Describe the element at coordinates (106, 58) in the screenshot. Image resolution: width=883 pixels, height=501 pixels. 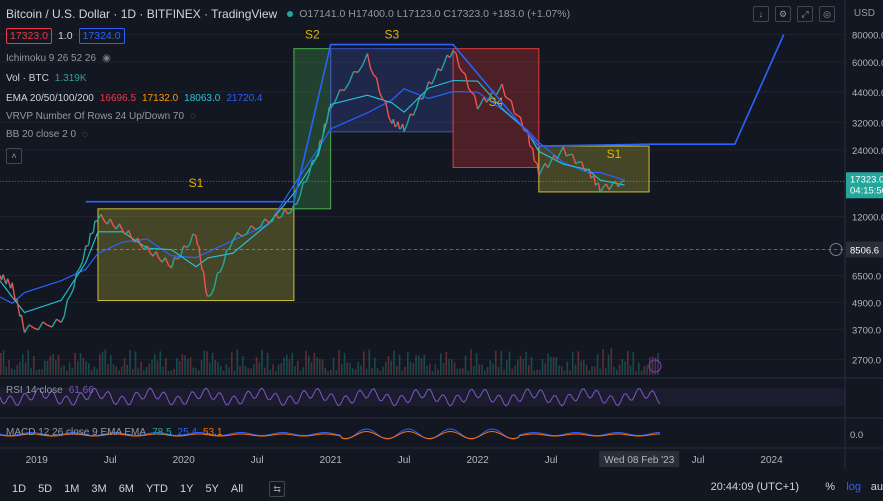
I see `eye-icon: ◉` at that location.